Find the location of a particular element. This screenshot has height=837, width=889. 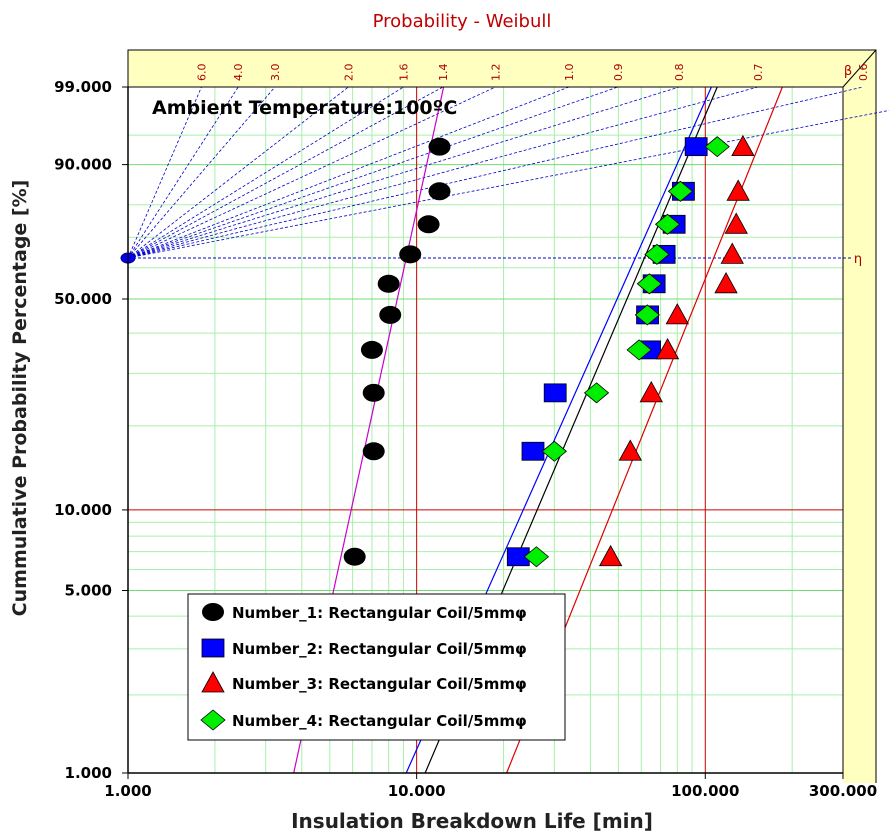

beta-tick-label: 1.0 is located at coordinates (569, 73).